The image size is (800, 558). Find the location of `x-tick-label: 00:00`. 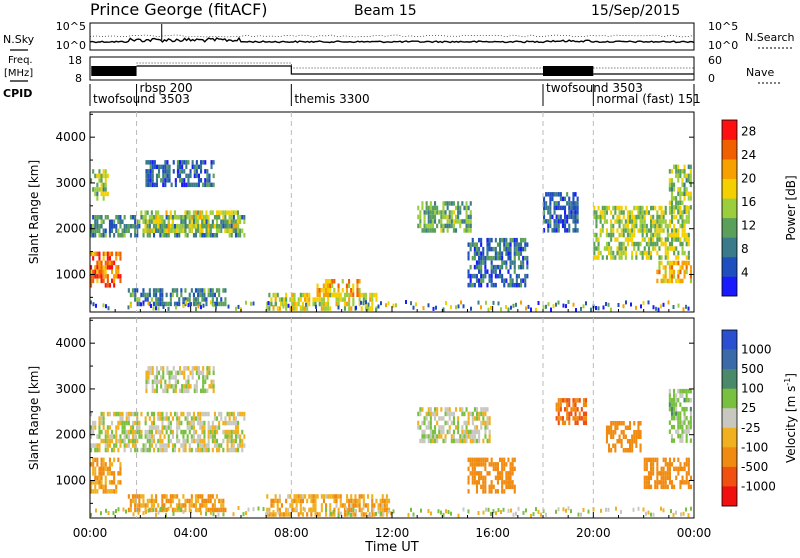

x-tick-label: 00:00 is located at coordinates (694, 533).